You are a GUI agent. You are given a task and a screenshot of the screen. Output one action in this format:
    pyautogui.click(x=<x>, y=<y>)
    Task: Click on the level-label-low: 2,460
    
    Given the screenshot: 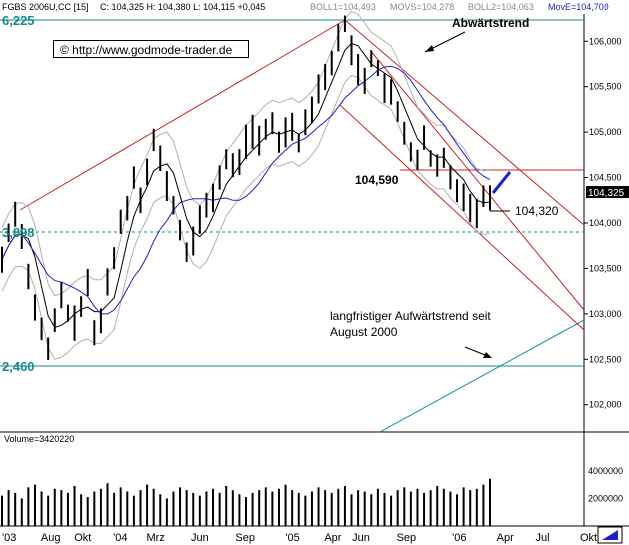 What is the action you would take?
    pyautogui.click(x=18, y=366)
    